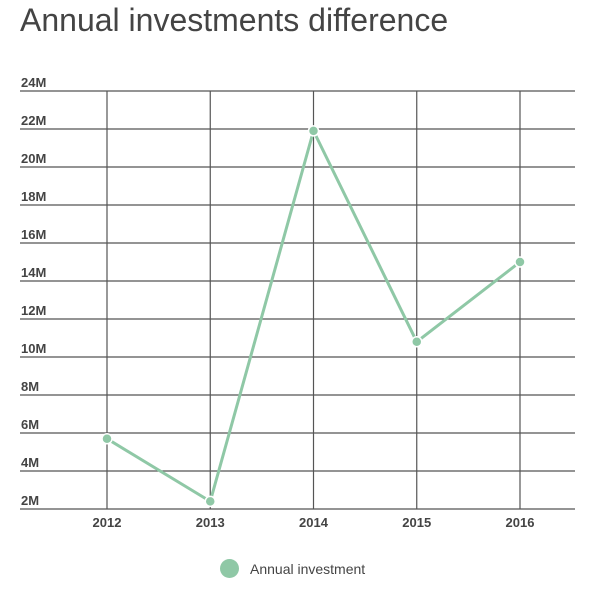 This screenshot has width=610, height=594. I want to click on y-tick-label: 20M, so click(33, 158).